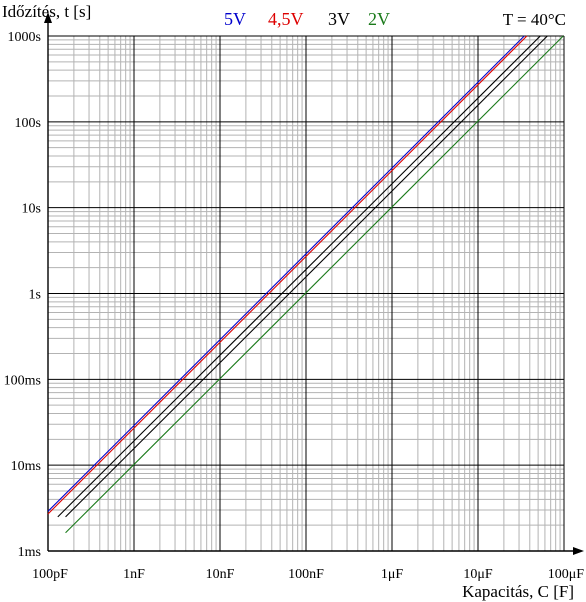 This screenshot has width=586, height=602. I want to click on y-tick-label: 10ms, so click(26, 466).